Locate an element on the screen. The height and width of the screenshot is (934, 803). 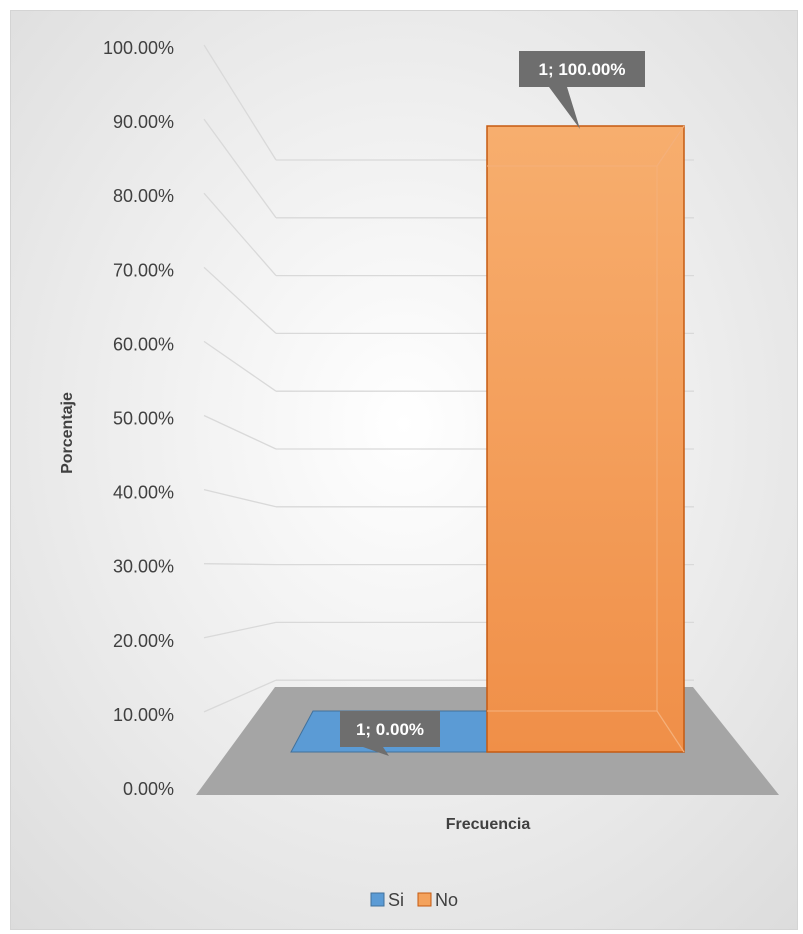
bar-no-back-edge is located at coordinates (572, 438).